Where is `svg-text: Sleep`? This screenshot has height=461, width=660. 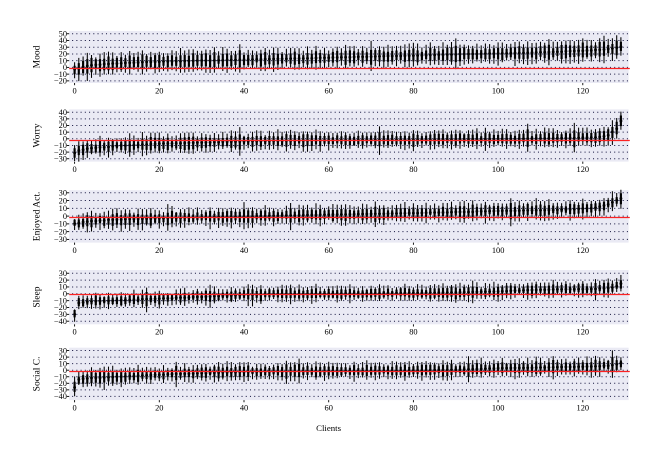
svg-text: Sleep is located at coordinates (38, 296).